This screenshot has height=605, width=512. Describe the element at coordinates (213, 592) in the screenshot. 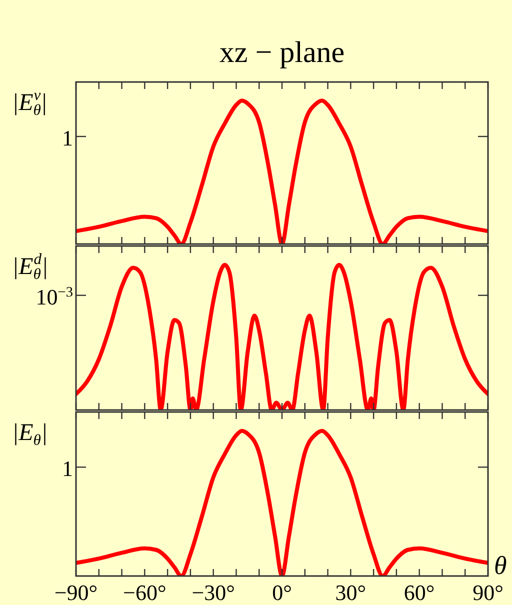

I see `x-tick-label: −30°` at that location.